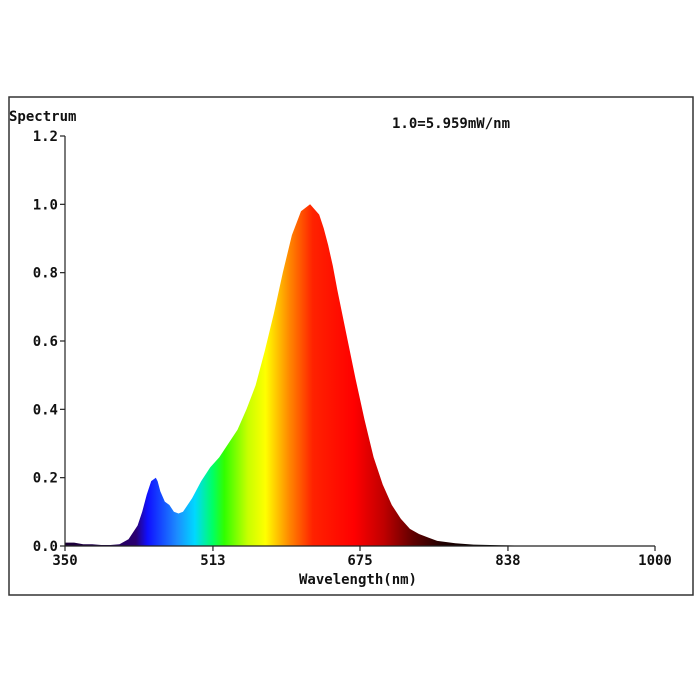  Describe the element at coordinates (45, 547) in the screenshot. I see `y-tick-label: 0.0` at that location.